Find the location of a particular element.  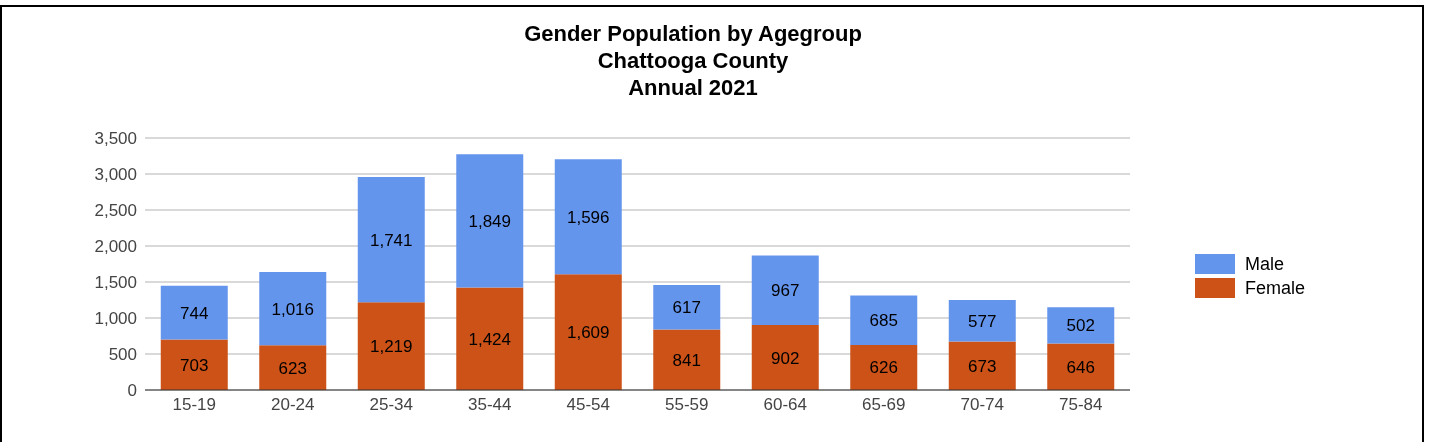

data-label: 673 is located at coordinates (982, 366).